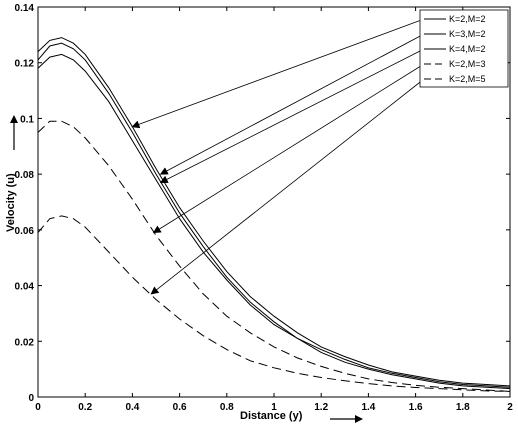  Describe the element at coordinates (467, 34) in the screenshot. I see `legend-label: K=3,M=2` at that location.